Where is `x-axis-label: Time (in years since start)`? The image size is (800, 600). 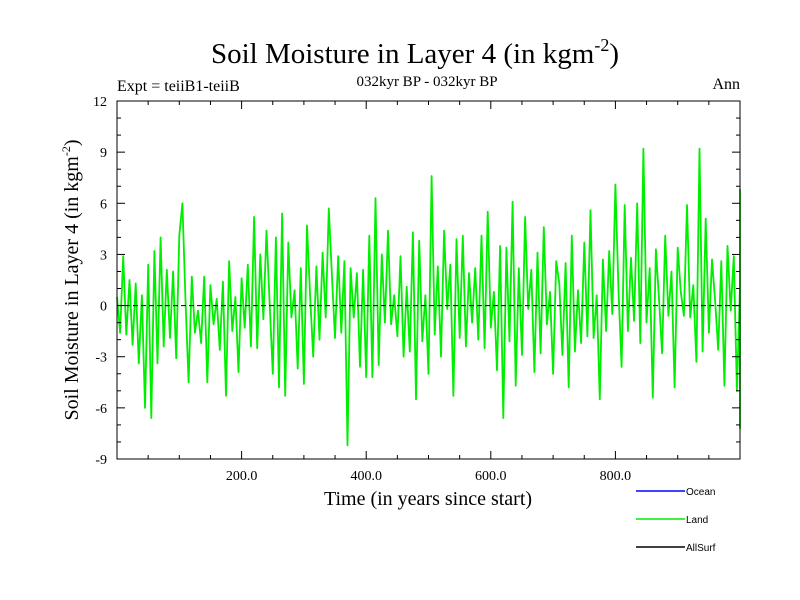
x-axis-label: Time (in years since start) is located at coordinates (428, 499).